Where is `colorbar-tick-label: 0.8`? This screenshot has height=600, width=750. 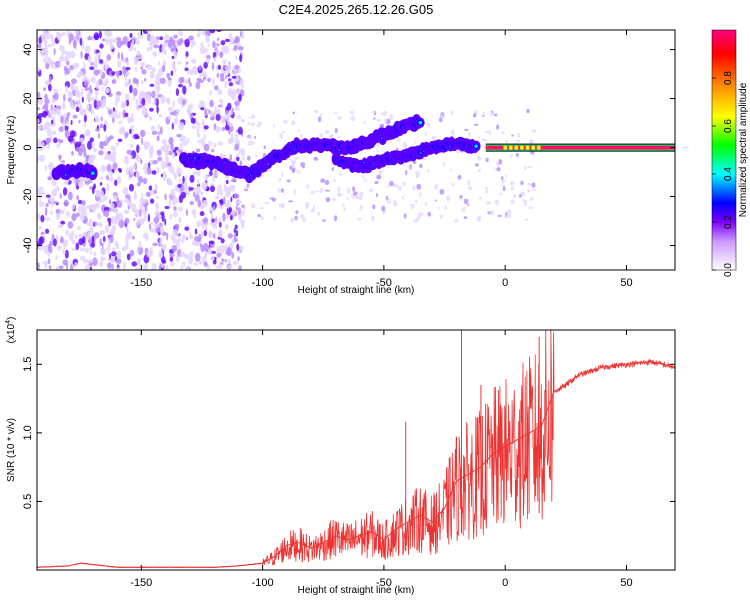
colorbar-tick-label: 0.8 is located at coordinates (728, 78).